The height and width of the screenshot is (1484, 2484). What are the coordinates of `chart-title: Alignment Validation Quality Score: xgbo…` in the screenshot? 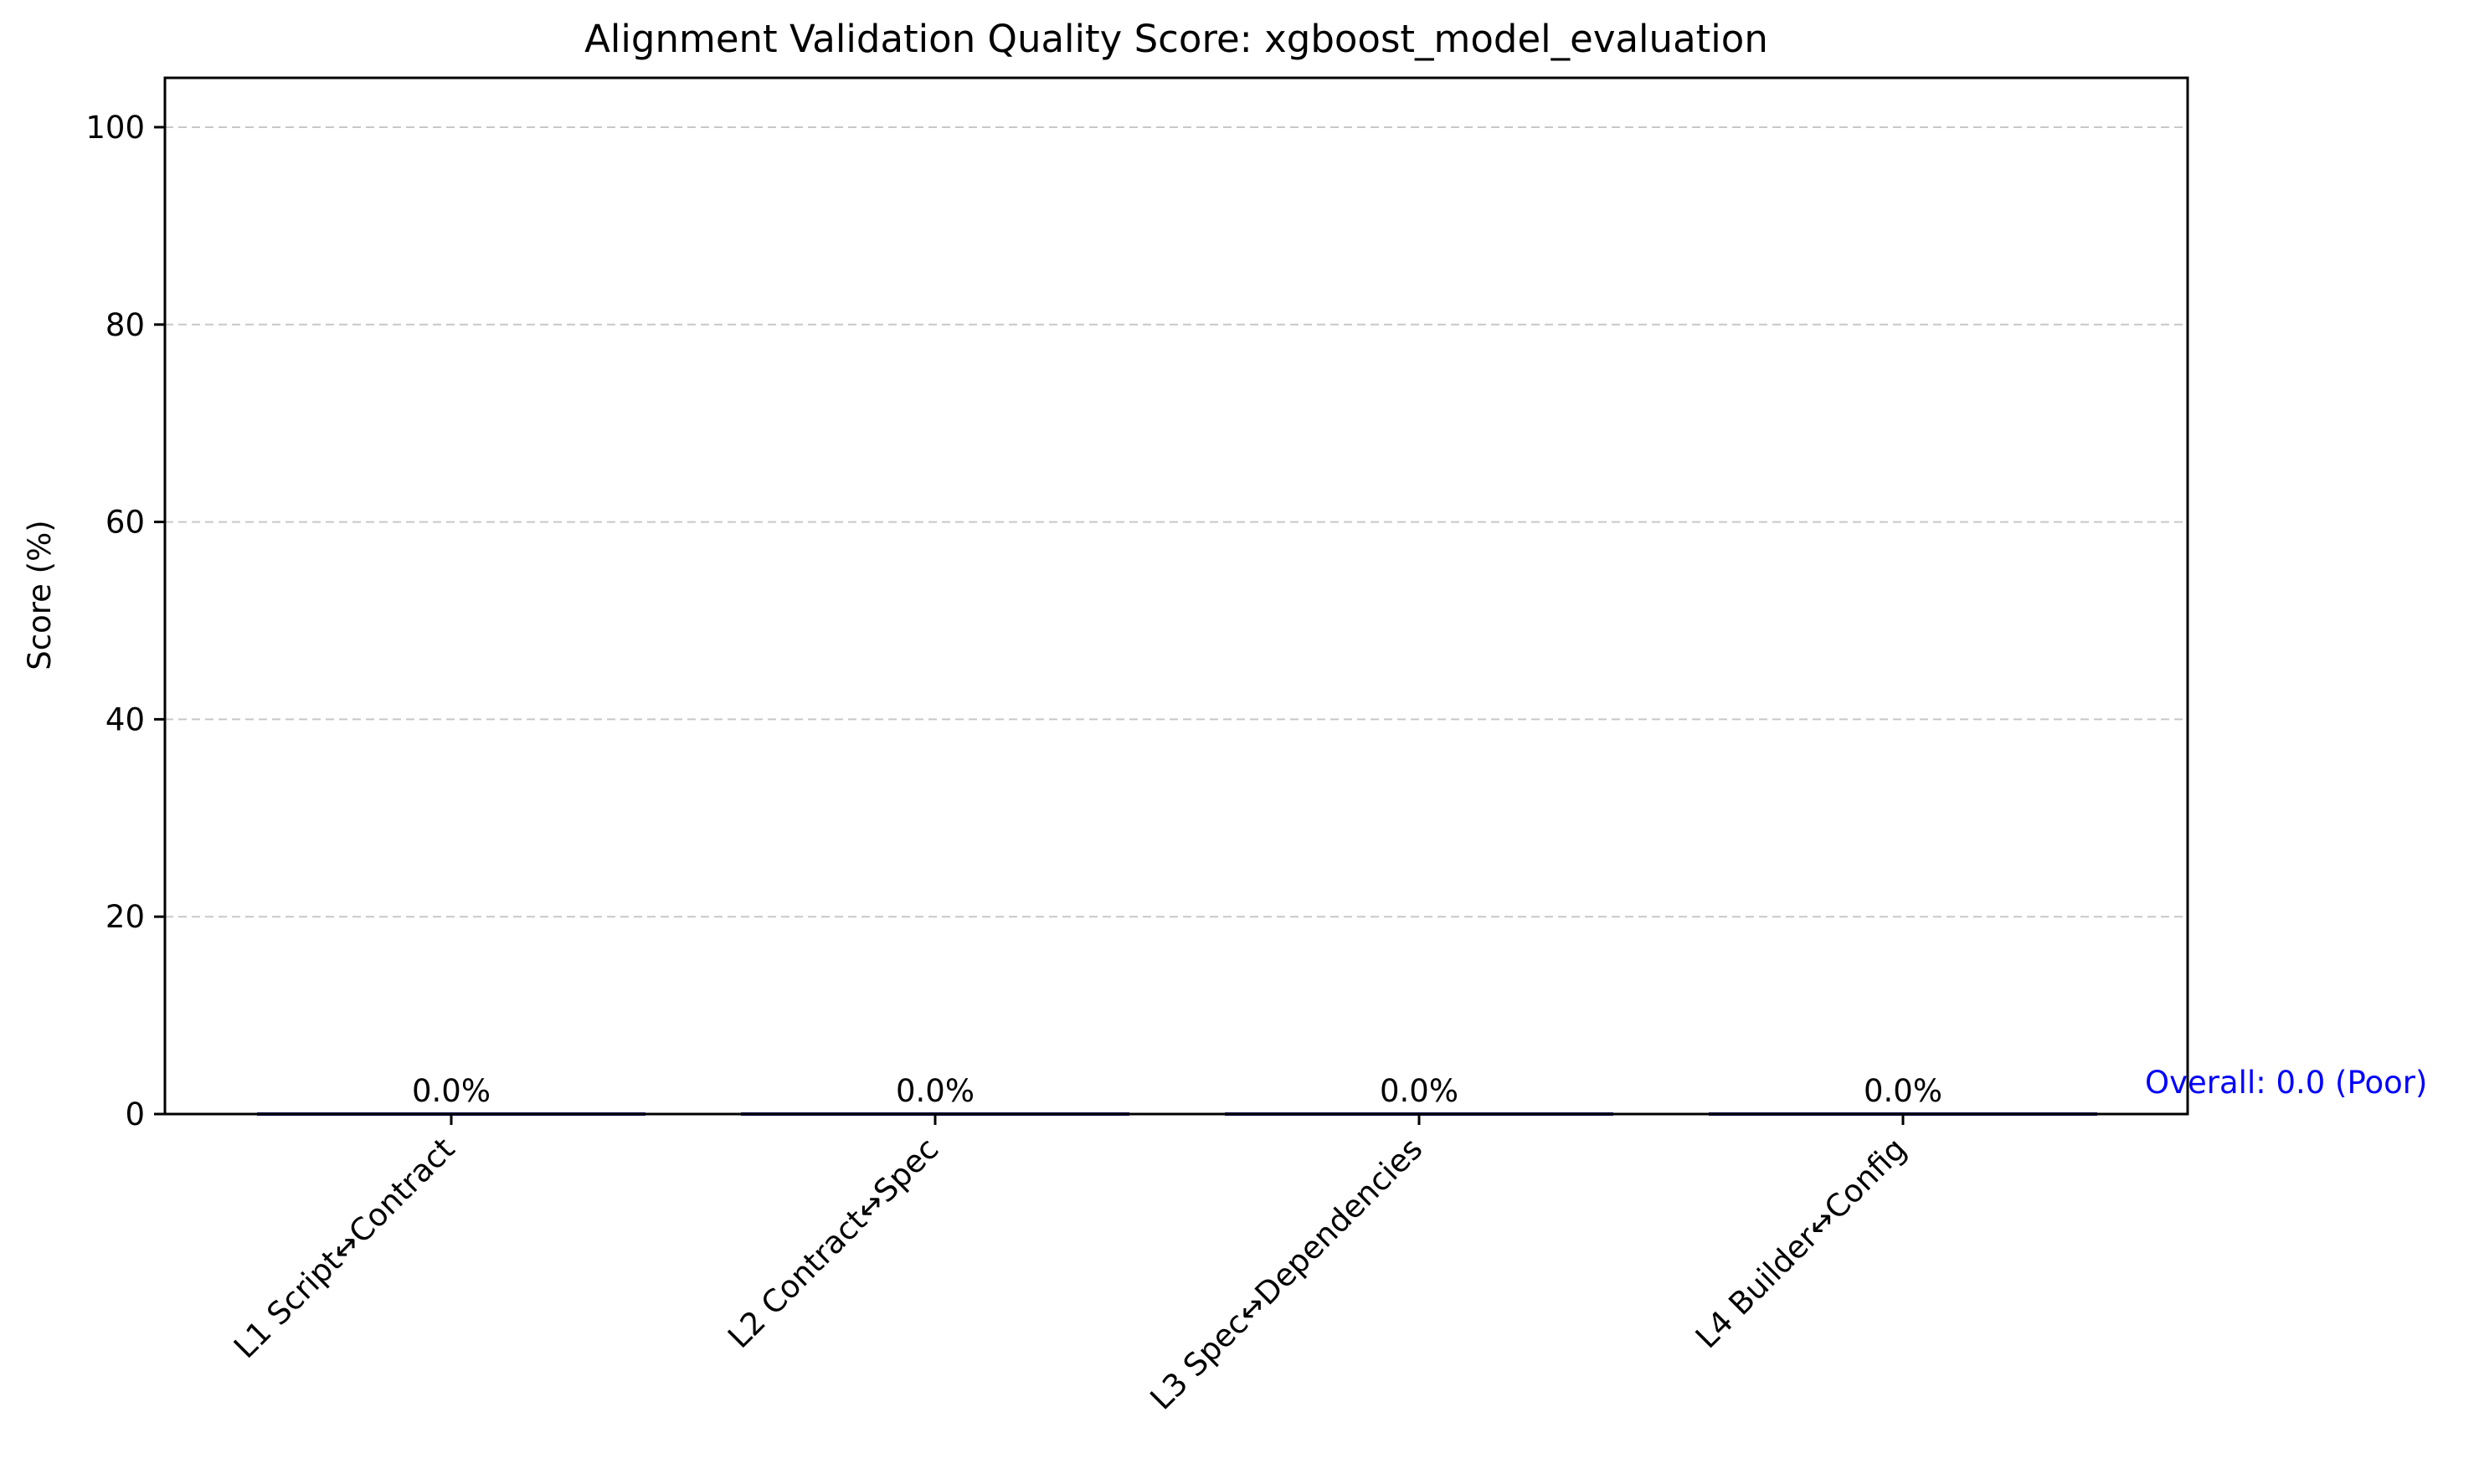 It's located at (1176, 39).